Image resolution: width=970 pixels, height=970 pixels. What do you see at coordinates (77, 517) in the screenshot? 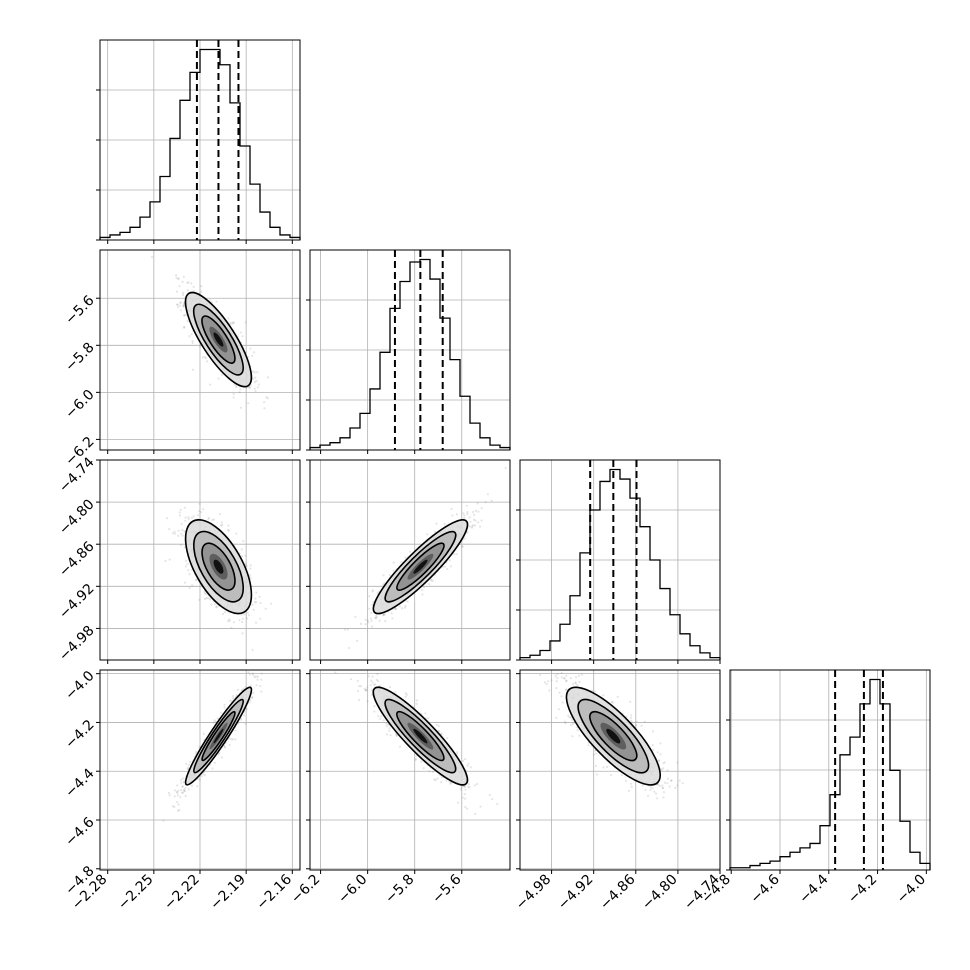
I see `y-tick-label: −4.80` at bounding box center [77, 517].